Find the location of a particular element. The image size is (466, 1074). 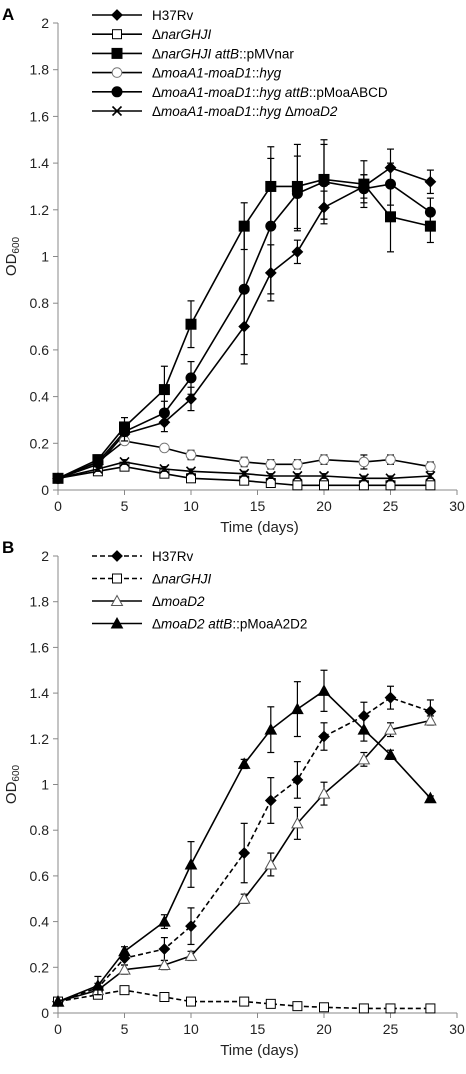

y-tick-label: 0 is located at coordinates (45, 1013).